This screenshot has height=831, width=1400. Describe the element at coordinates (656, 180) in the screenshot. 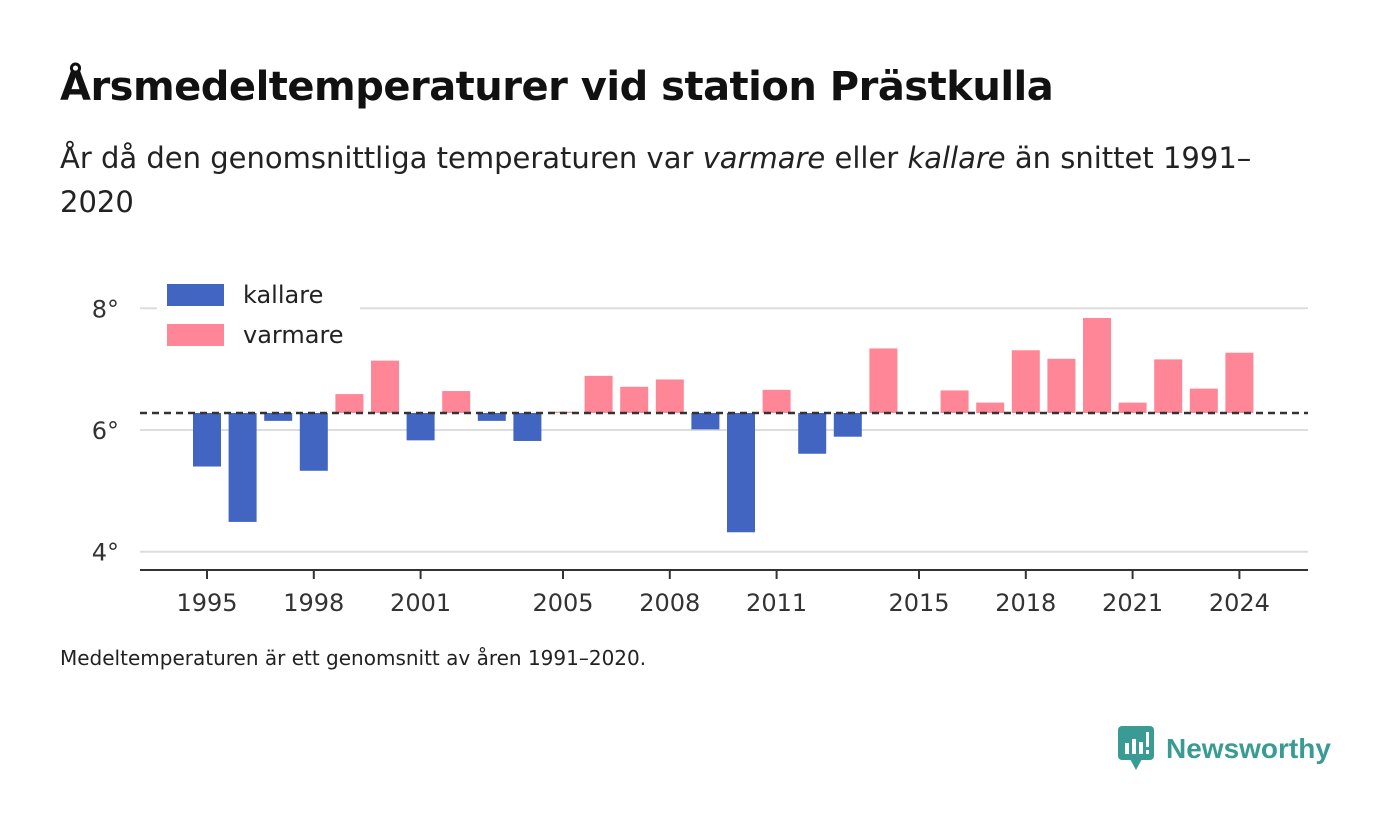

I see `subtitle-text-3: än snittet 1991–2020` at that location.